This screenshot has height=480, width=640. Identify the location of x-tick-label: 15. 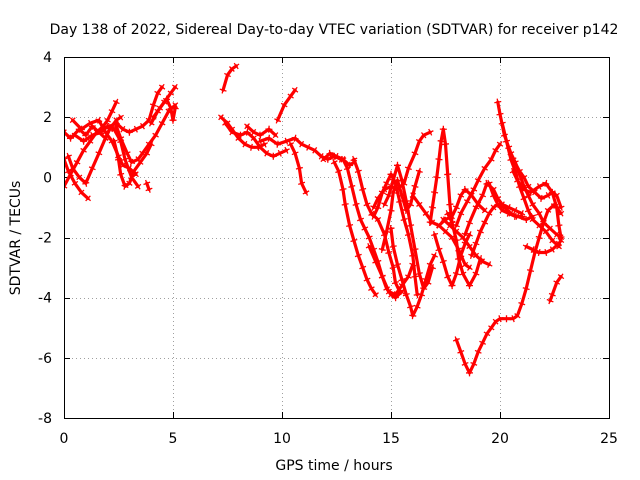
(391, 439).